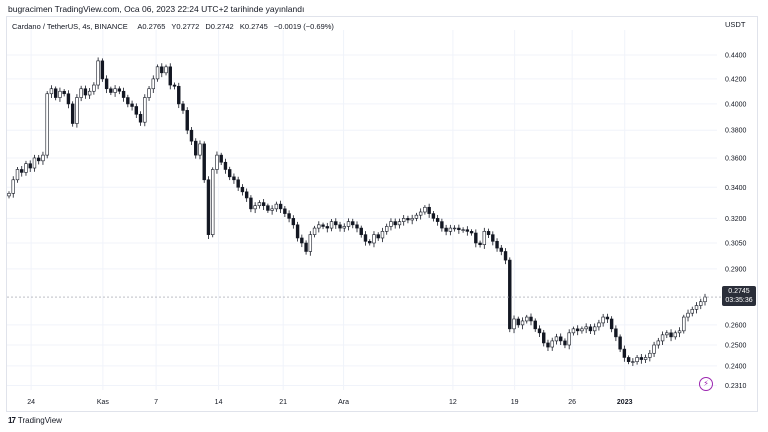 The height and width of the screenshot is (432, 768). I want to click on low-value: D0.2742, so click(219, 26).